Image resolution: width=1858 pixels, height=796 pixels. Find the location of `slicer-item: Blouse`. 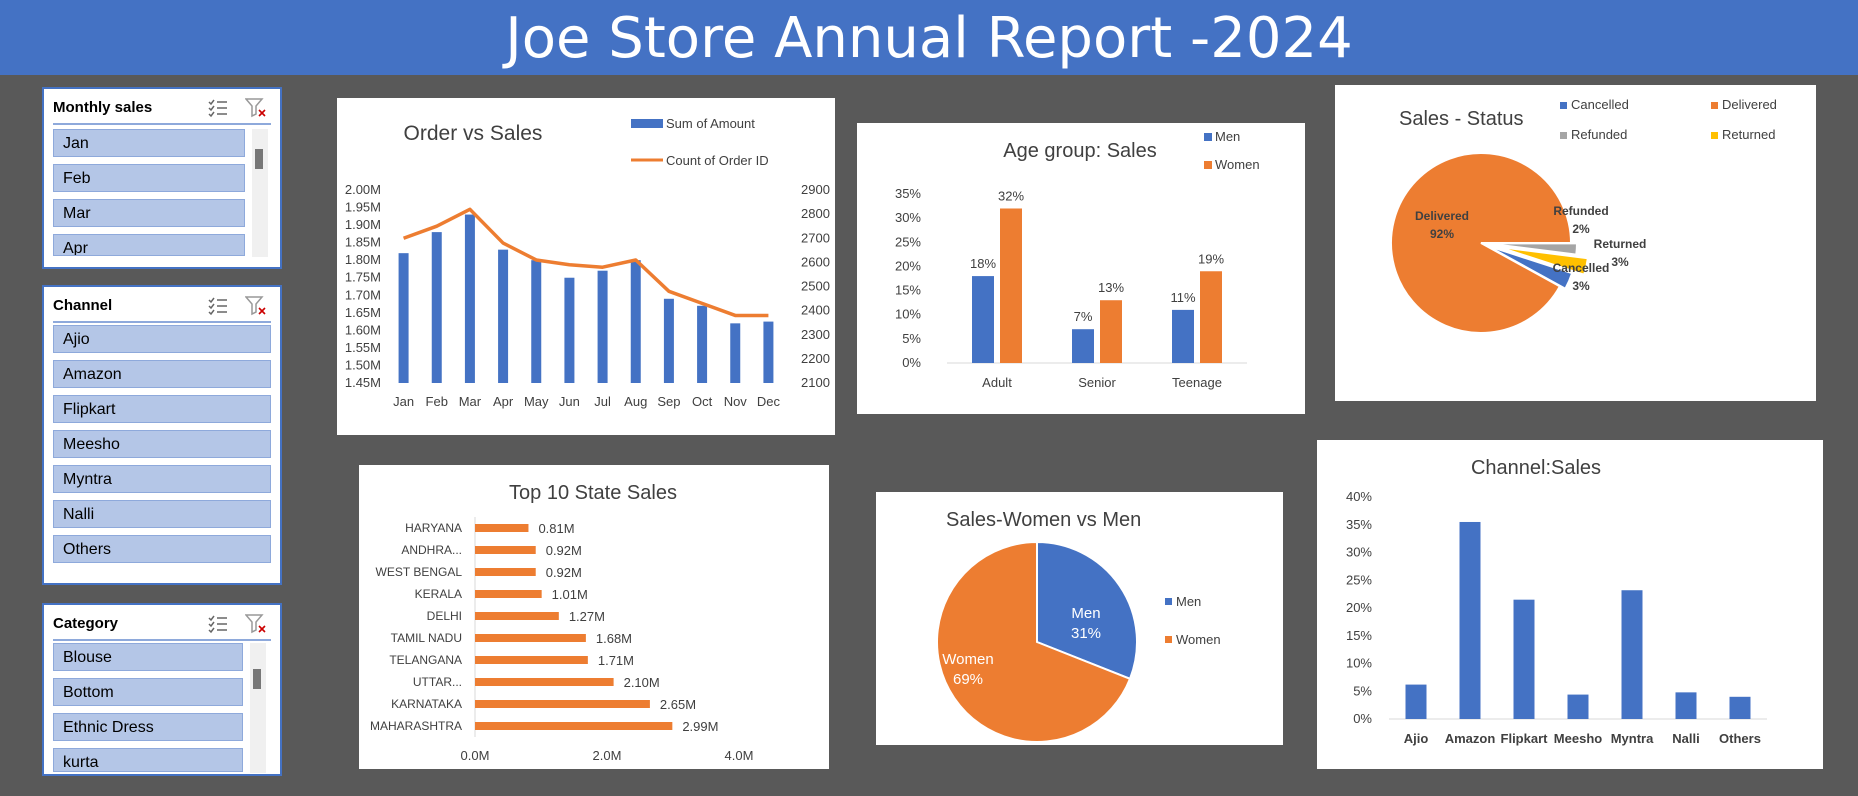

slicer-item: Blouse is located at coordinates (148, 657).